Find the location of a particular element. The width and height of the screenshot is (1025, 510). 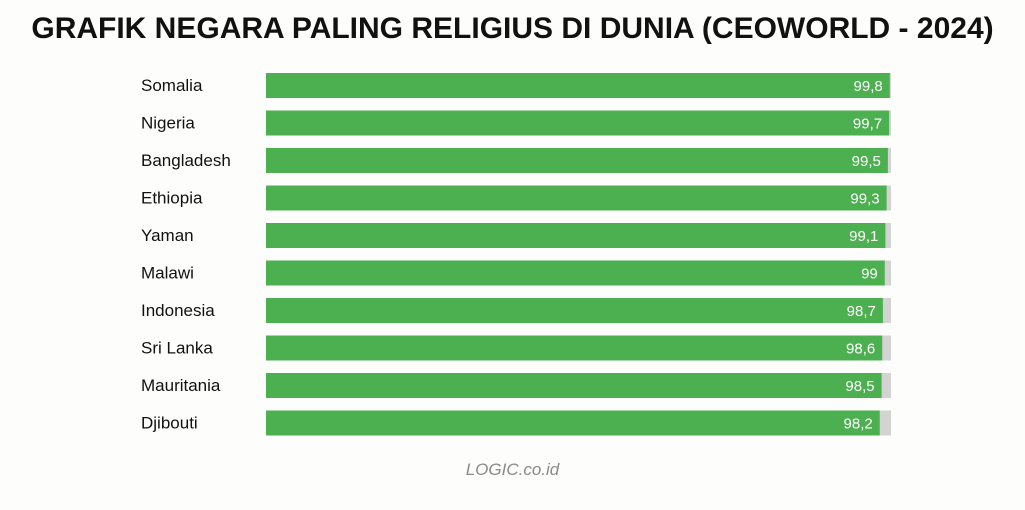

category-label: Djibouti is located at coordinates (169, 423).